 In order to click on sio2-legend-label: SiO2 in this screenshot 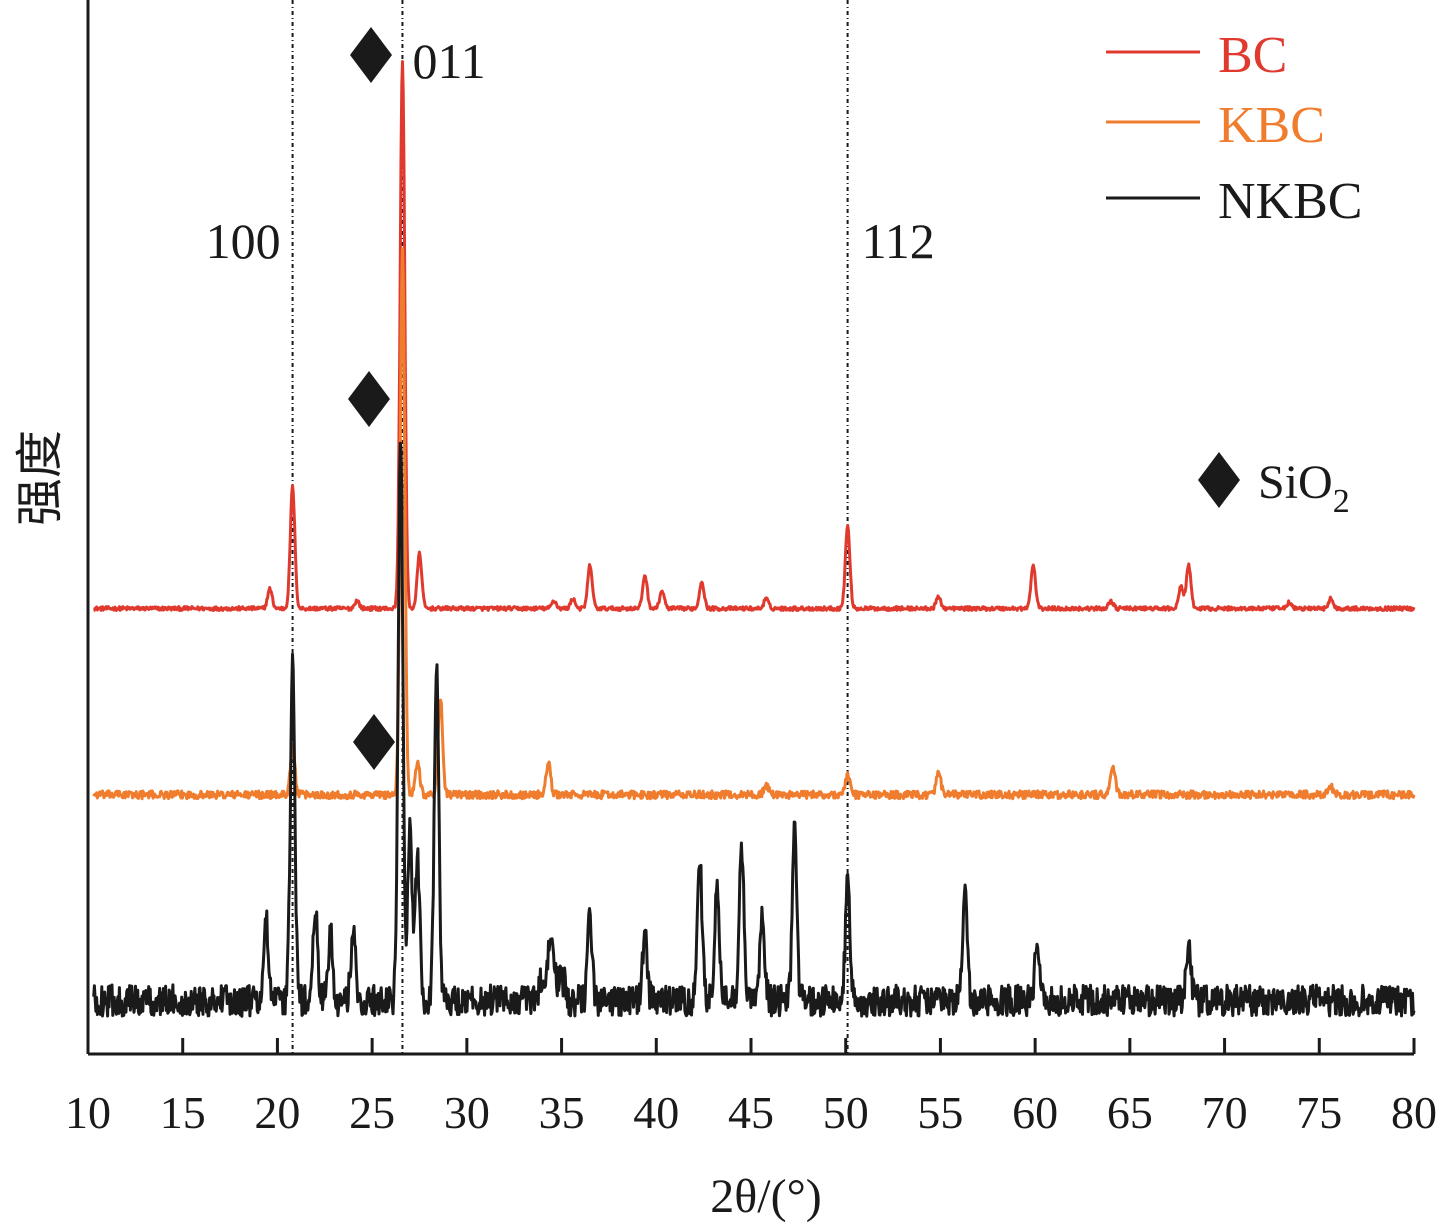, I will do `click(1304, 488)`.